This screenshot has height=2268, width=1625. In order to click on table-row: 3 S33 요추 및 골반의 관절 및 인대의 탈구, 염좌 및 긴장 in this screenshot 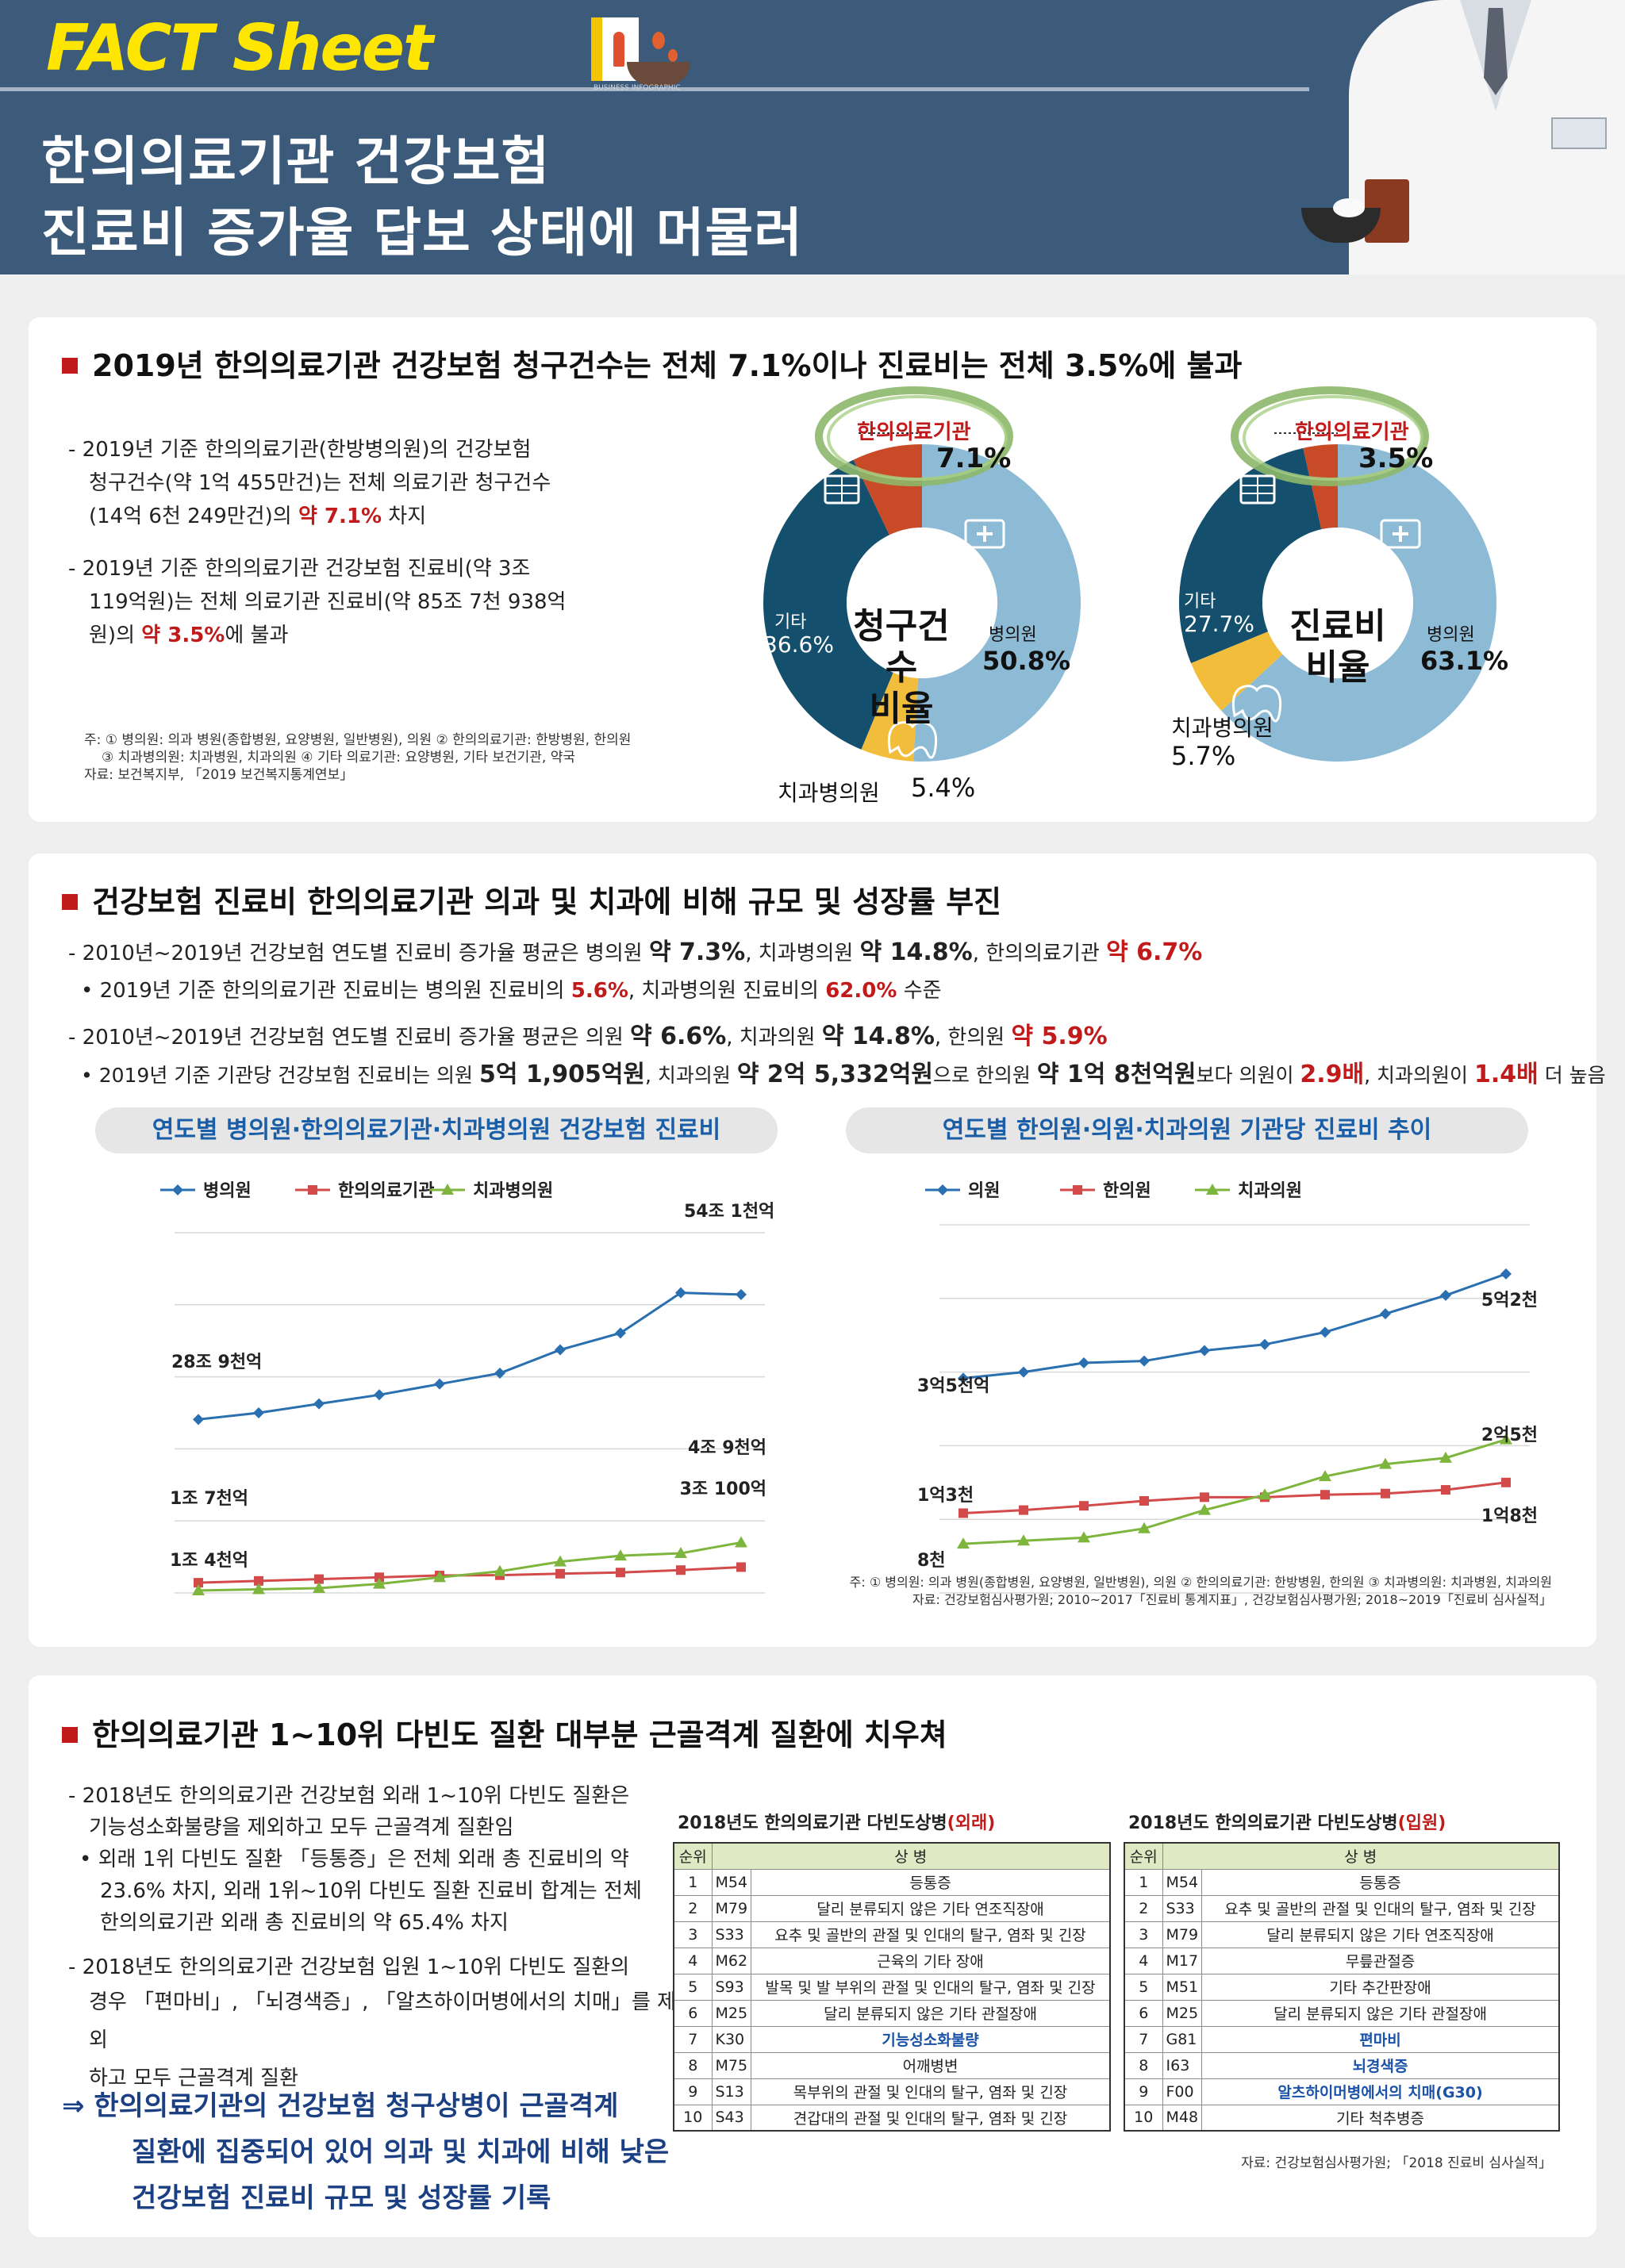, I will do `click(892, 1935)`.